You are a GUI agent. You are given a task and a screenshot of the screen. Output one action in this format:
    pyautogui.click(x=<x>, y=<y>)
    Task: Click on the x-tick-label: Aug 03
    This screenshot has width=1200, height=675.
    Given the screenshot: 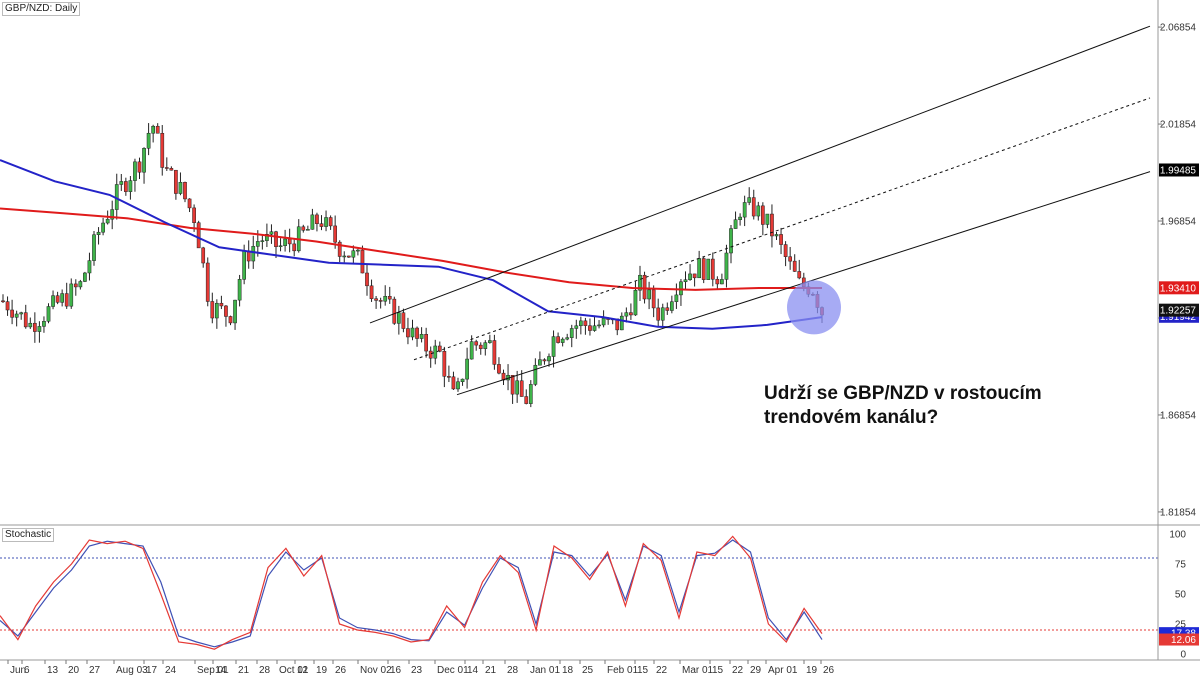 What is the action you would take?
    pyautogui.click(x=132, y=670)
    